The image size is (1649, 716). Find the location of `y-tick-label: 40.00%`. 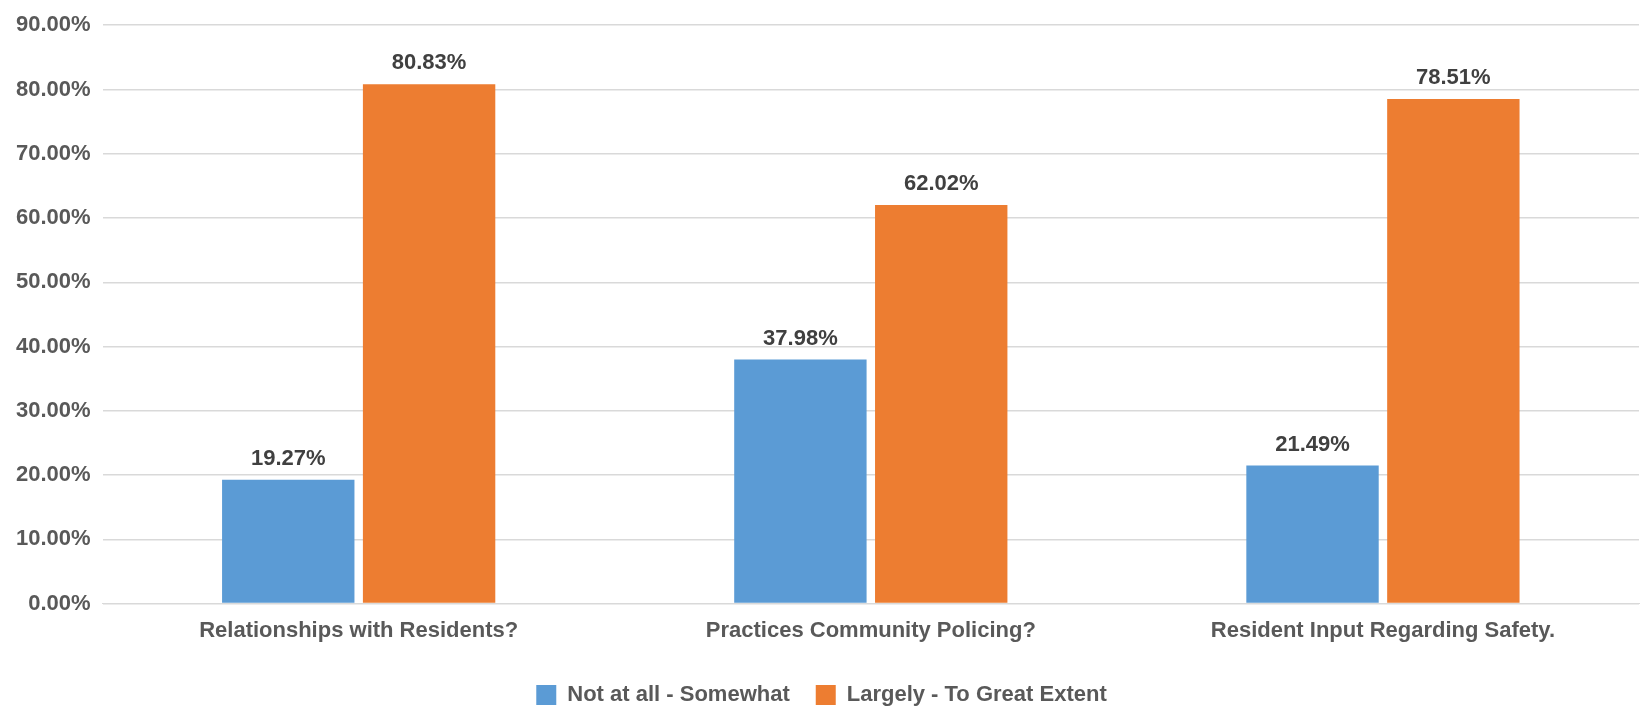

y-tick-label: 40.00% is located at coordinates (53, 345).